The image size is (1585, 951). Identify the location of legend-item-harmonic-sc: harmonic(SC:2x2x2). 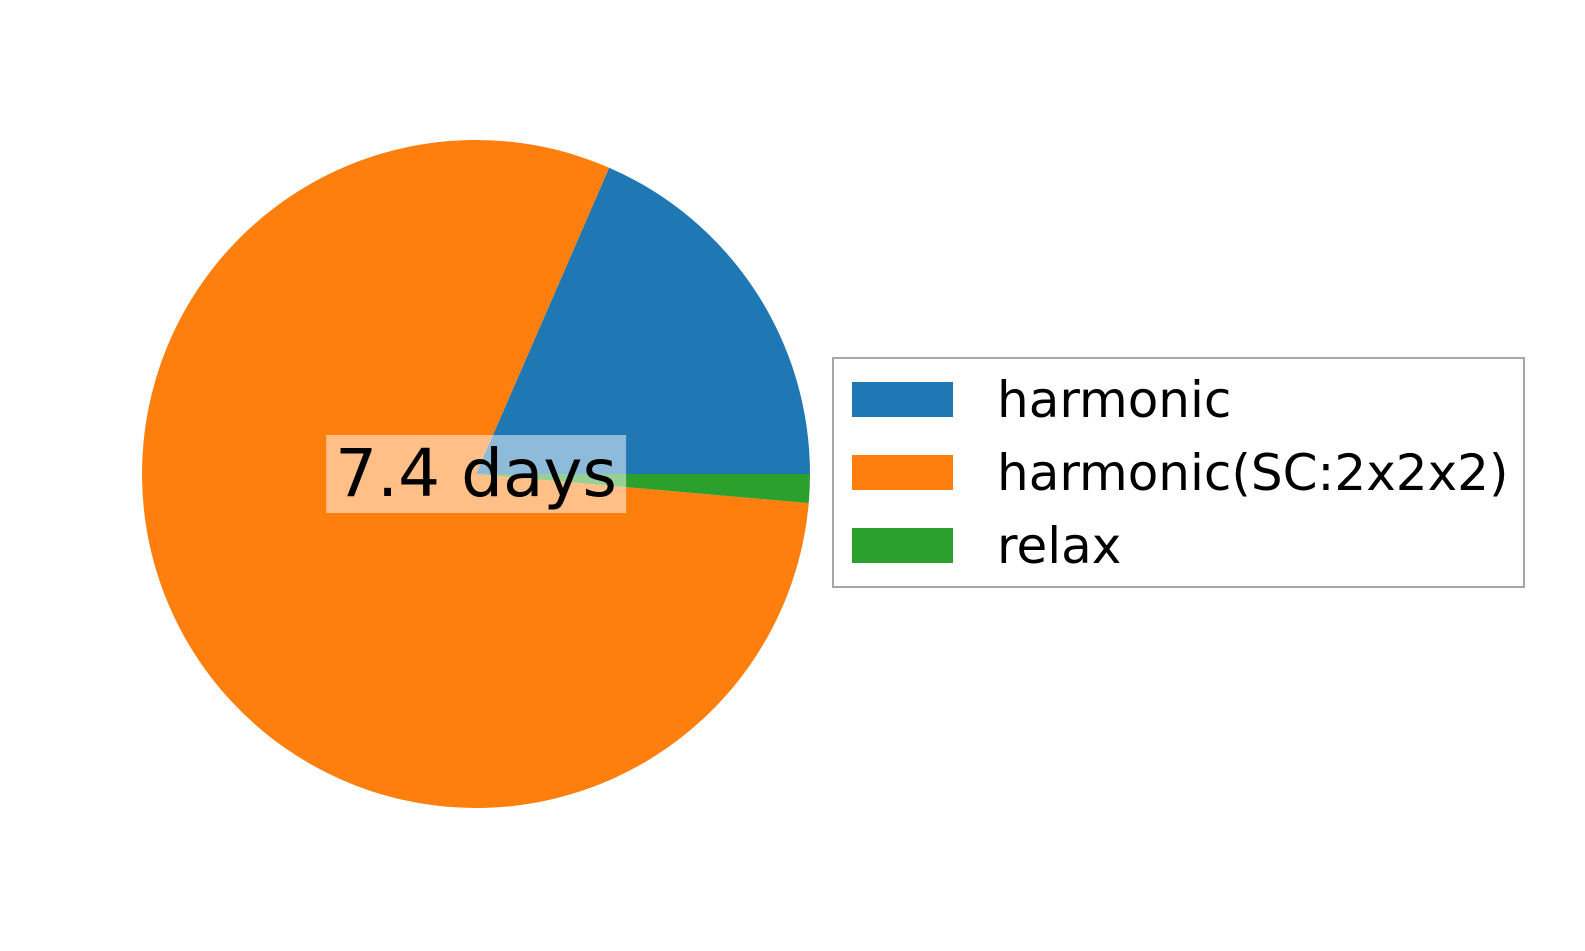
(1187, 473).